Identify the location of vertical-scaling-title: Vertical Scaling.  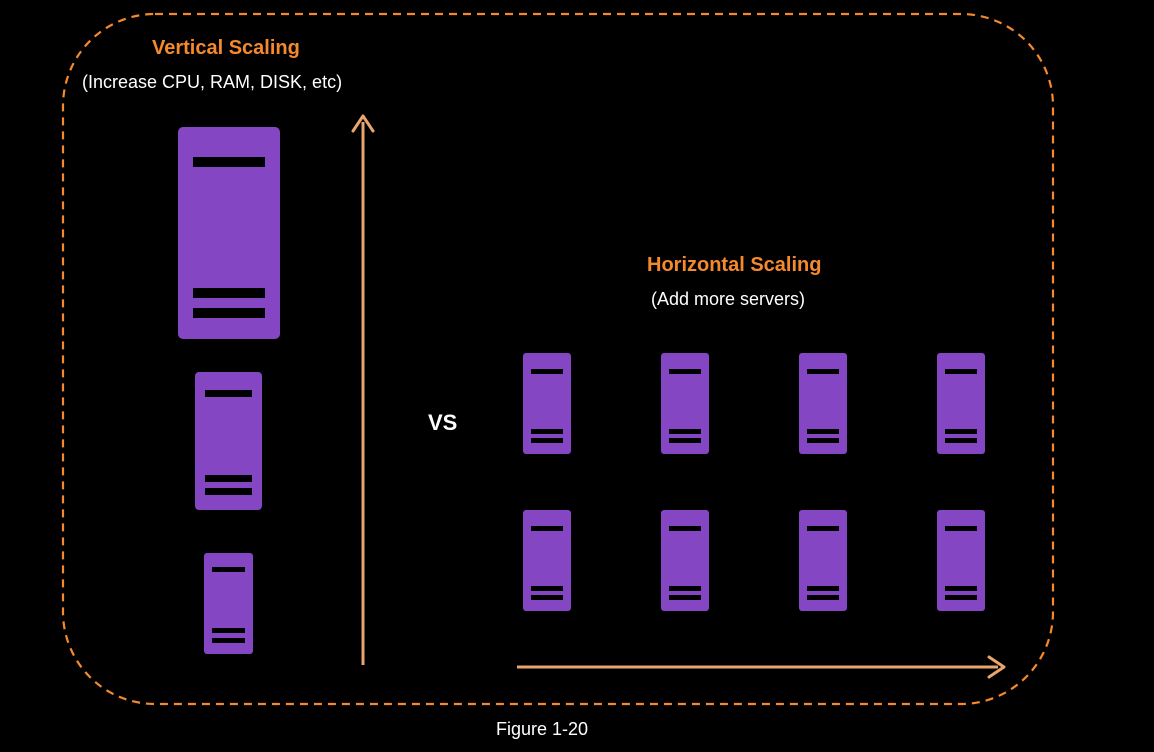
(226, 48).